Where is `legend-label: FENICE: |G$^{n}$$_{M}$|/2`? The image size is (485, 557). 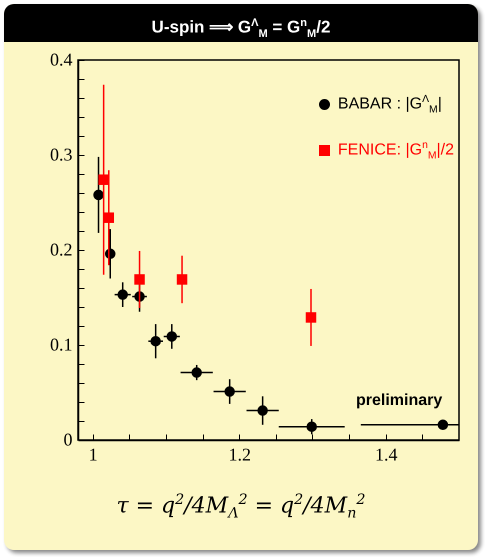
legend-label: FENICE: |G$^{n}$$_{M}$|/2 is located at coordinates (396, 151).